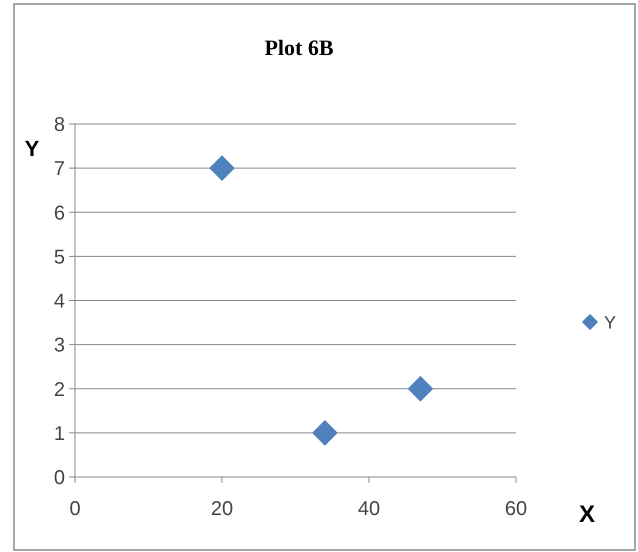 Image resolution: width=638 pixels, height=552 pixels. Describe the element at coordinates (610, 322) in the screenshot. I see `legend-label: Y` at that location.